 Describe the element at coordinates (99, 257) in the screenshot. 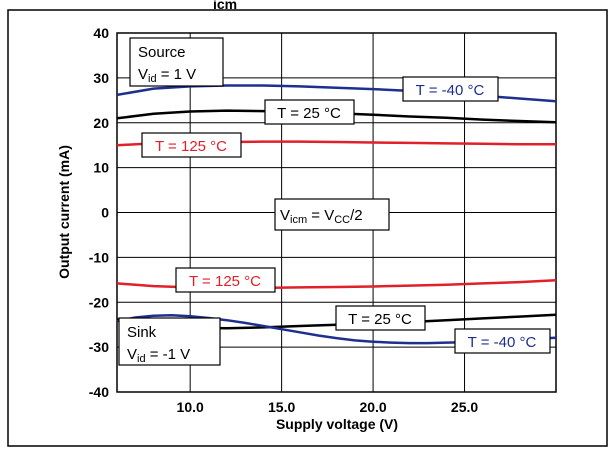

I see `y-tick-label: -10` at that location.